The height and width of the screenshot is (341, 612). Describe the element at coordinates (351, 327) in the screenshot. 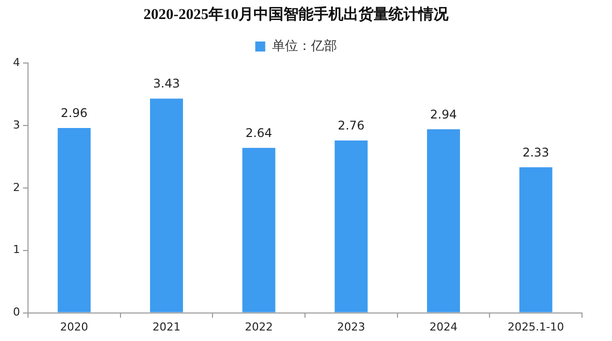

I see `x-tick-label: 2023` at that location.